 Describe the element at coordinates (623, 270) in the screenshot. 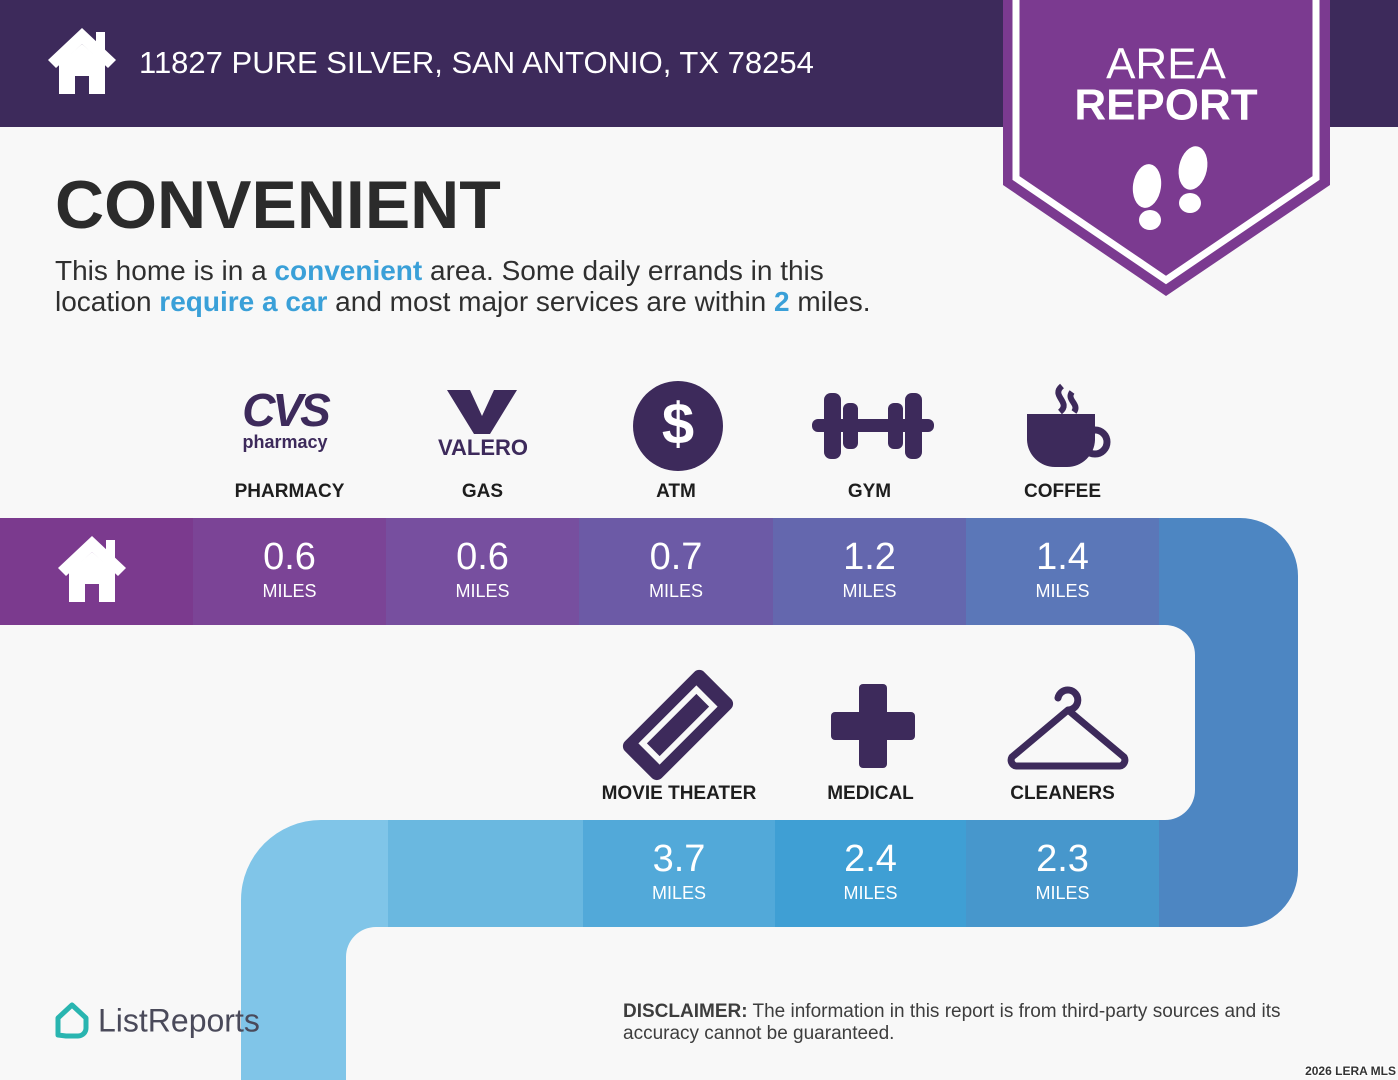

I see `text: area. Some daily errands in this` at that location.